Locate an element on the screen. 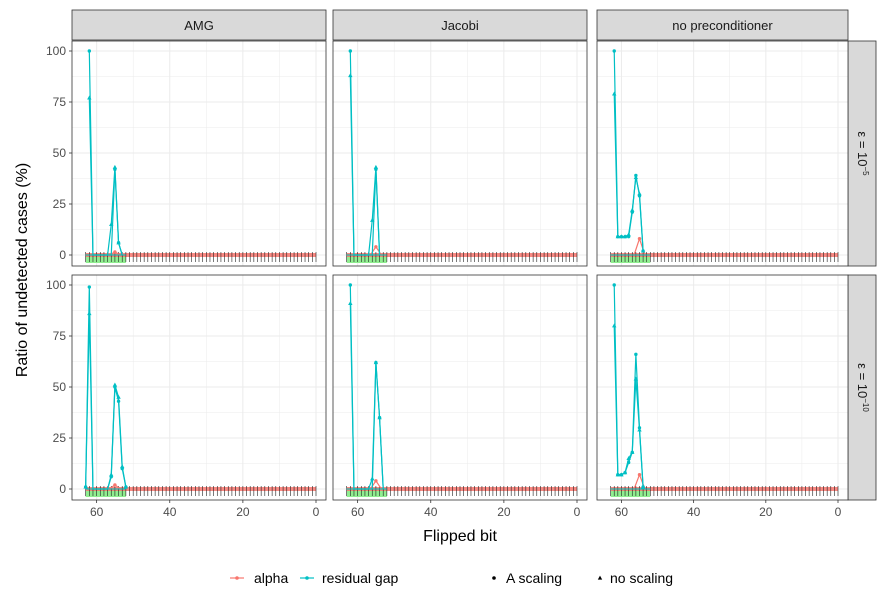 The height and width of the screenshot is (598, 877). legend-key-no-scaling is located at coordinates (600, 577).